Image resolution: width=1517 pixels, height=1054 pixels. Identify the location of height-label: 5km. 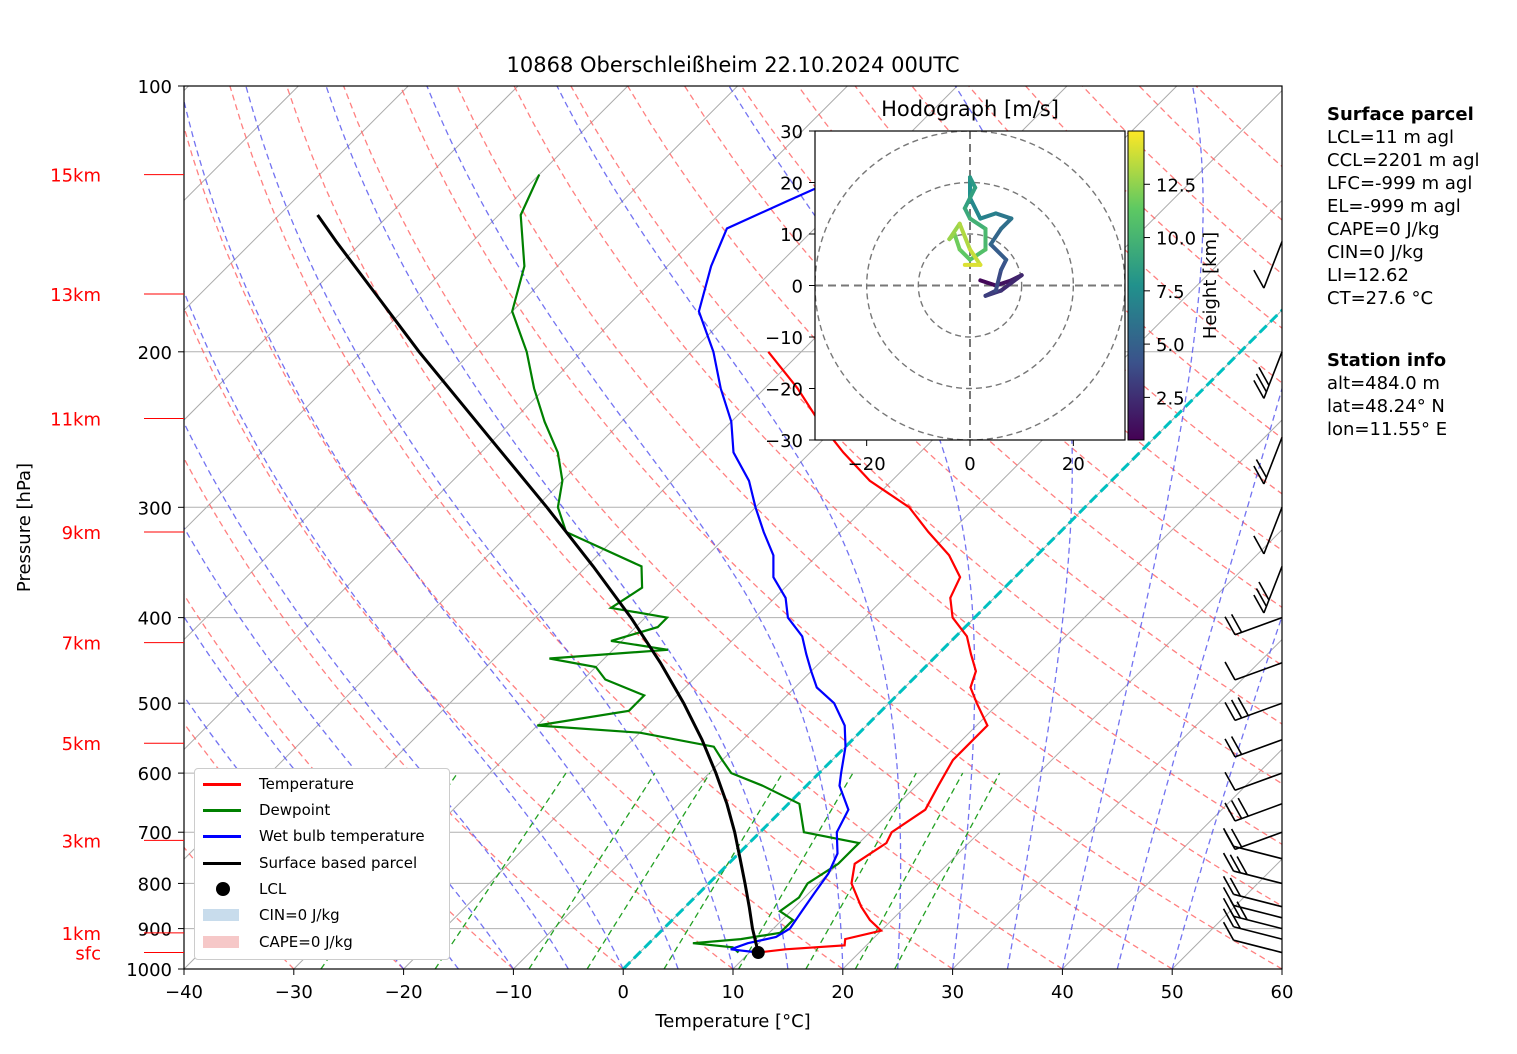
(81, 744).